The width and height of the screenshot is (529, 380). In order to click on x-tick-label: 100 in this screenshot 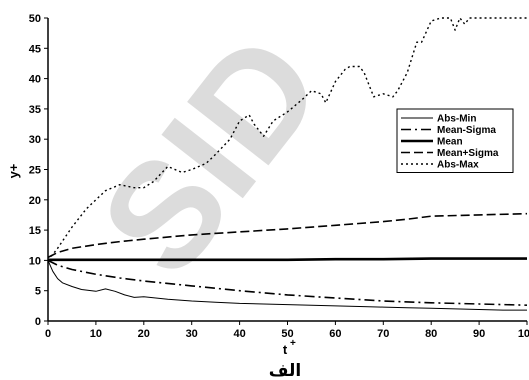, I will do `click(523, 334)`.